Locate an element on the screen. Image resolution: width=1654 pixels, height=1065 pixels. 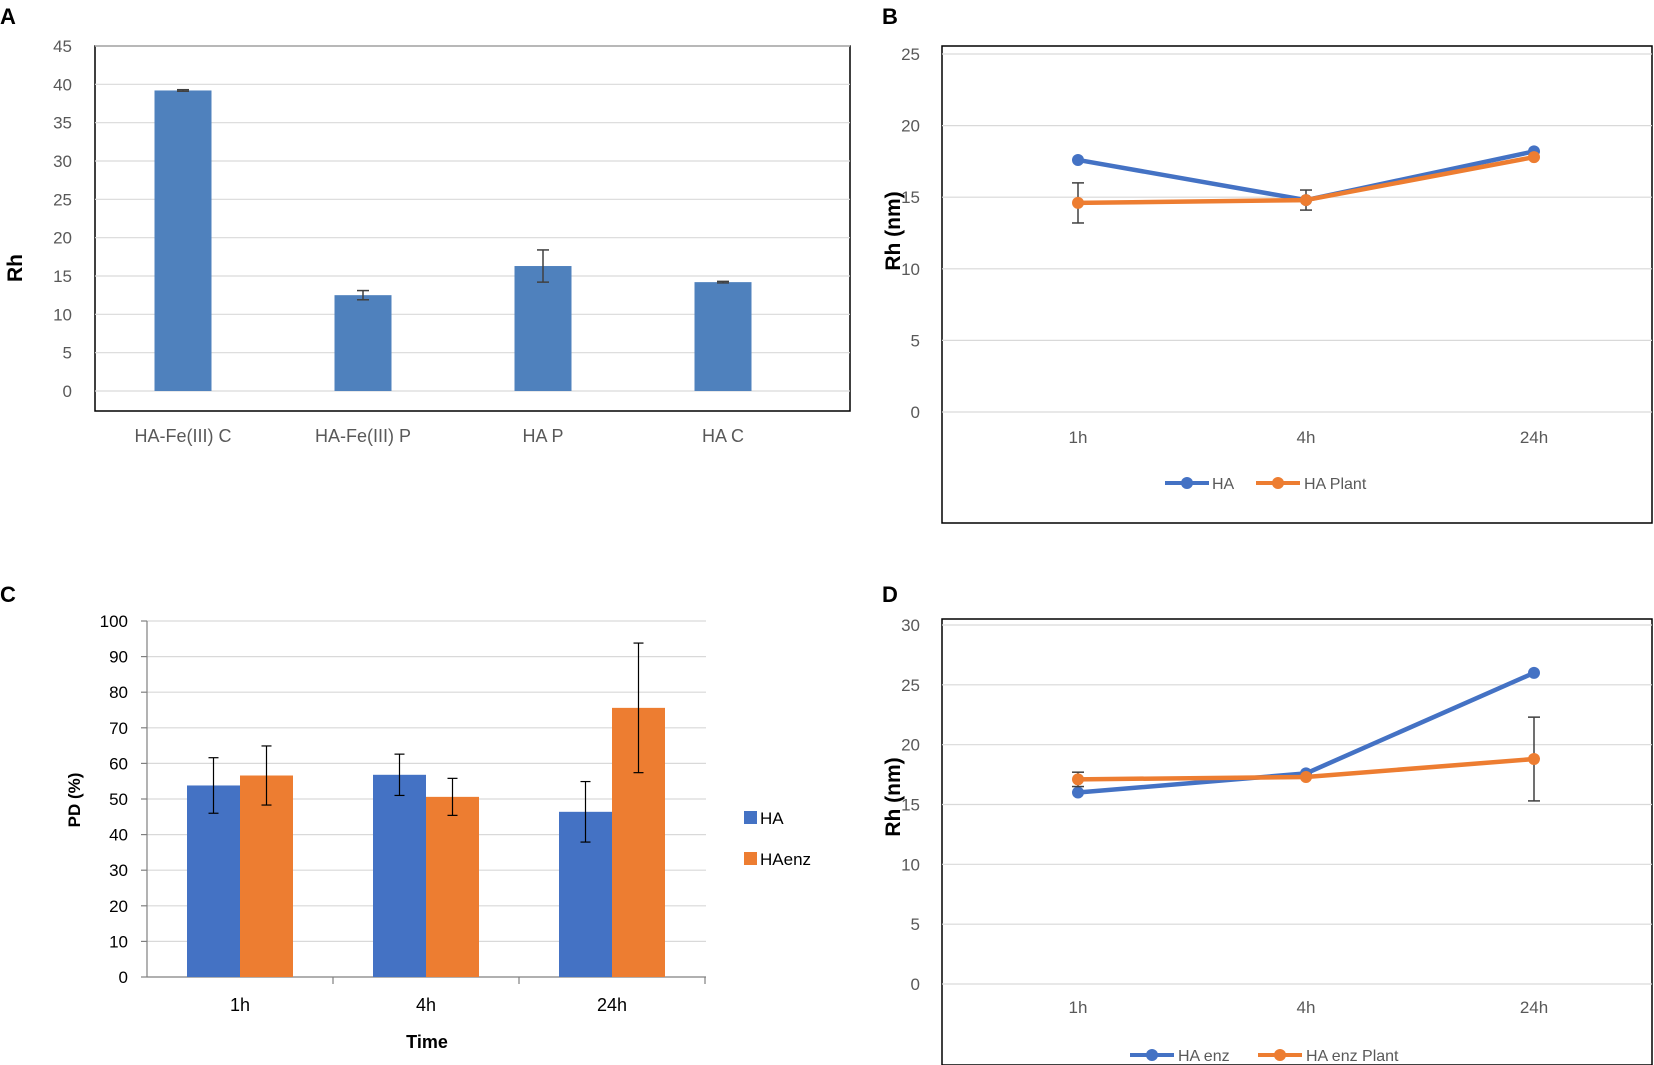
panel-letter-d: D is located at coordinates (890, 594).